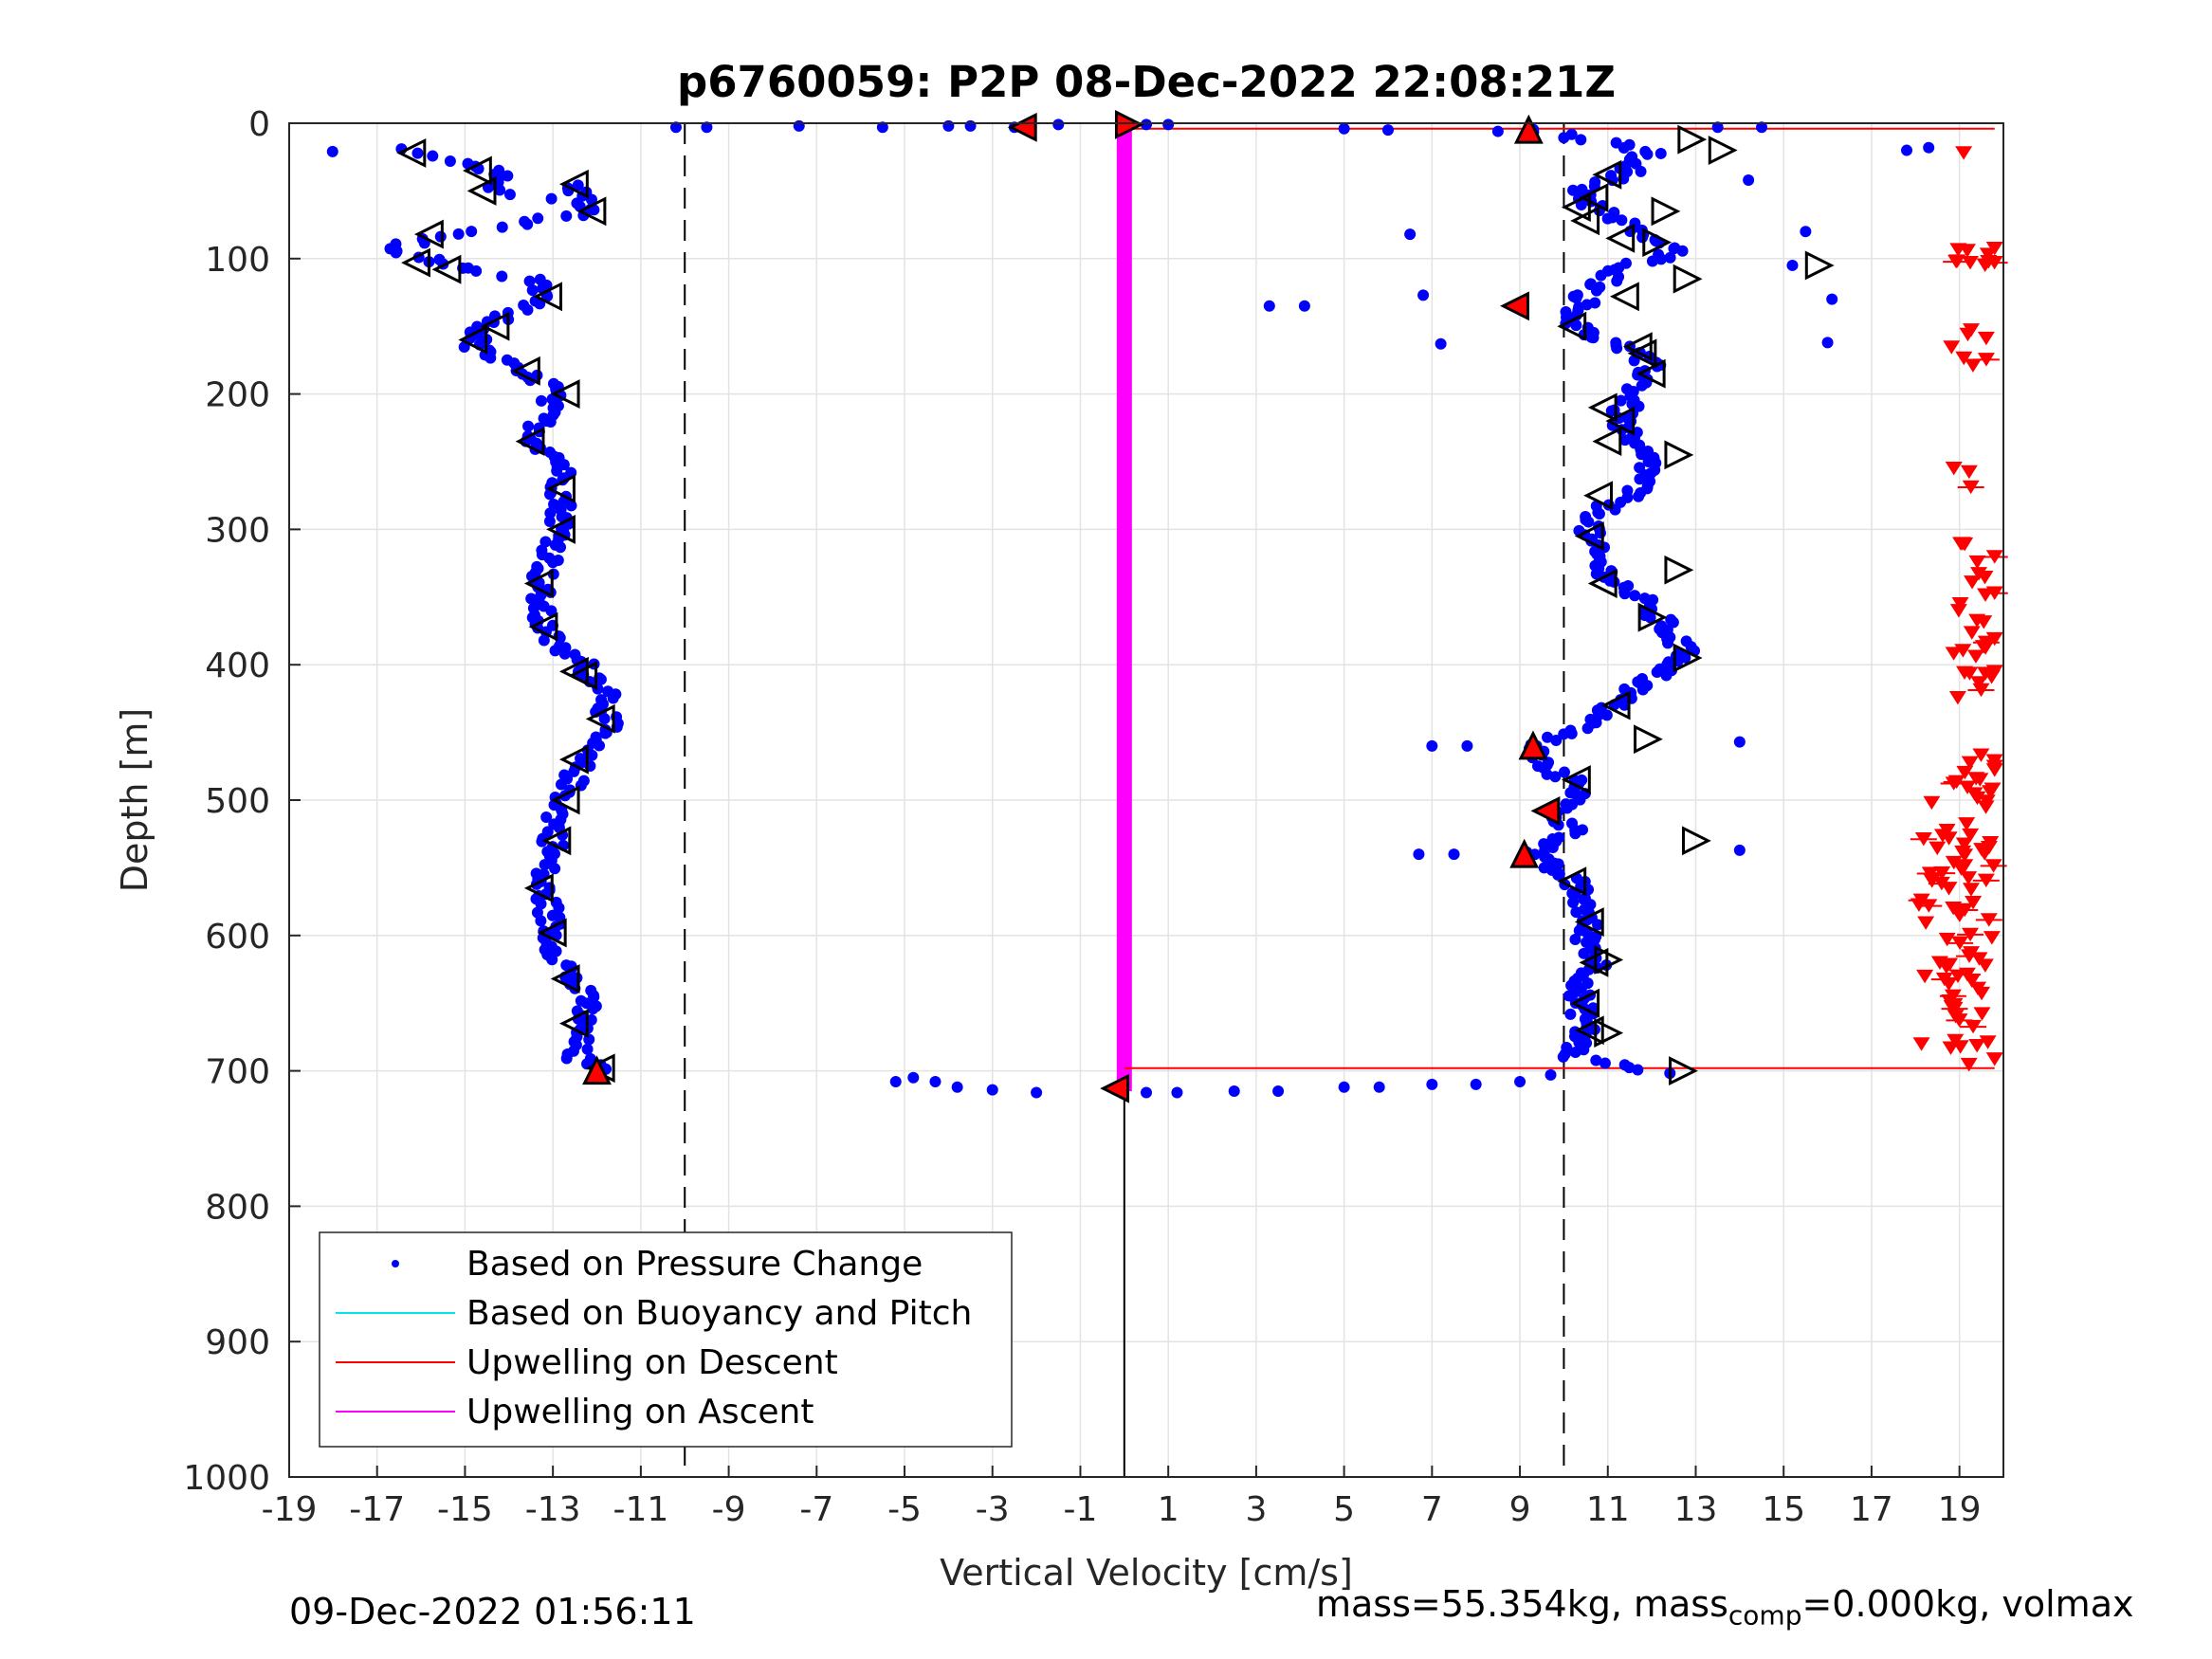  What do you see at coordinates (237, 801) in the screenshot?
I see `y-tick-label: 500` at bounding box center [237, 801].